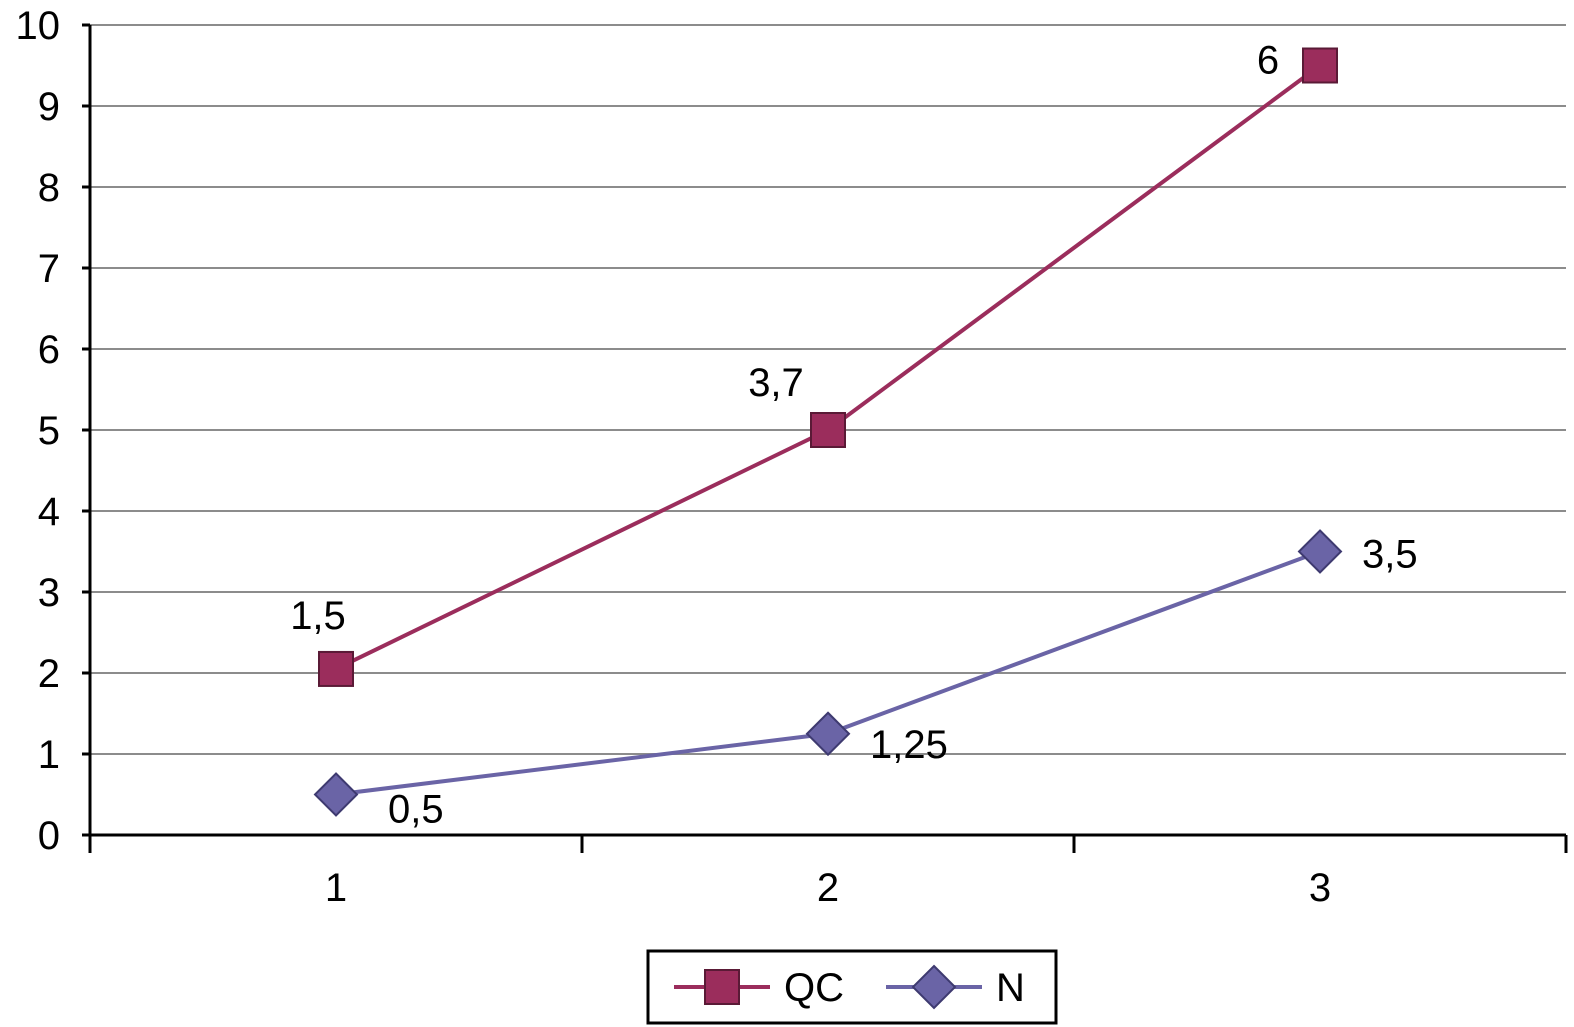 The width and height of the screenshot is (1574, 1027). What do you see at coordinates (722, 987) in the screenshot?
I see `legend-marker-qc` at bounding box center [722, 987].